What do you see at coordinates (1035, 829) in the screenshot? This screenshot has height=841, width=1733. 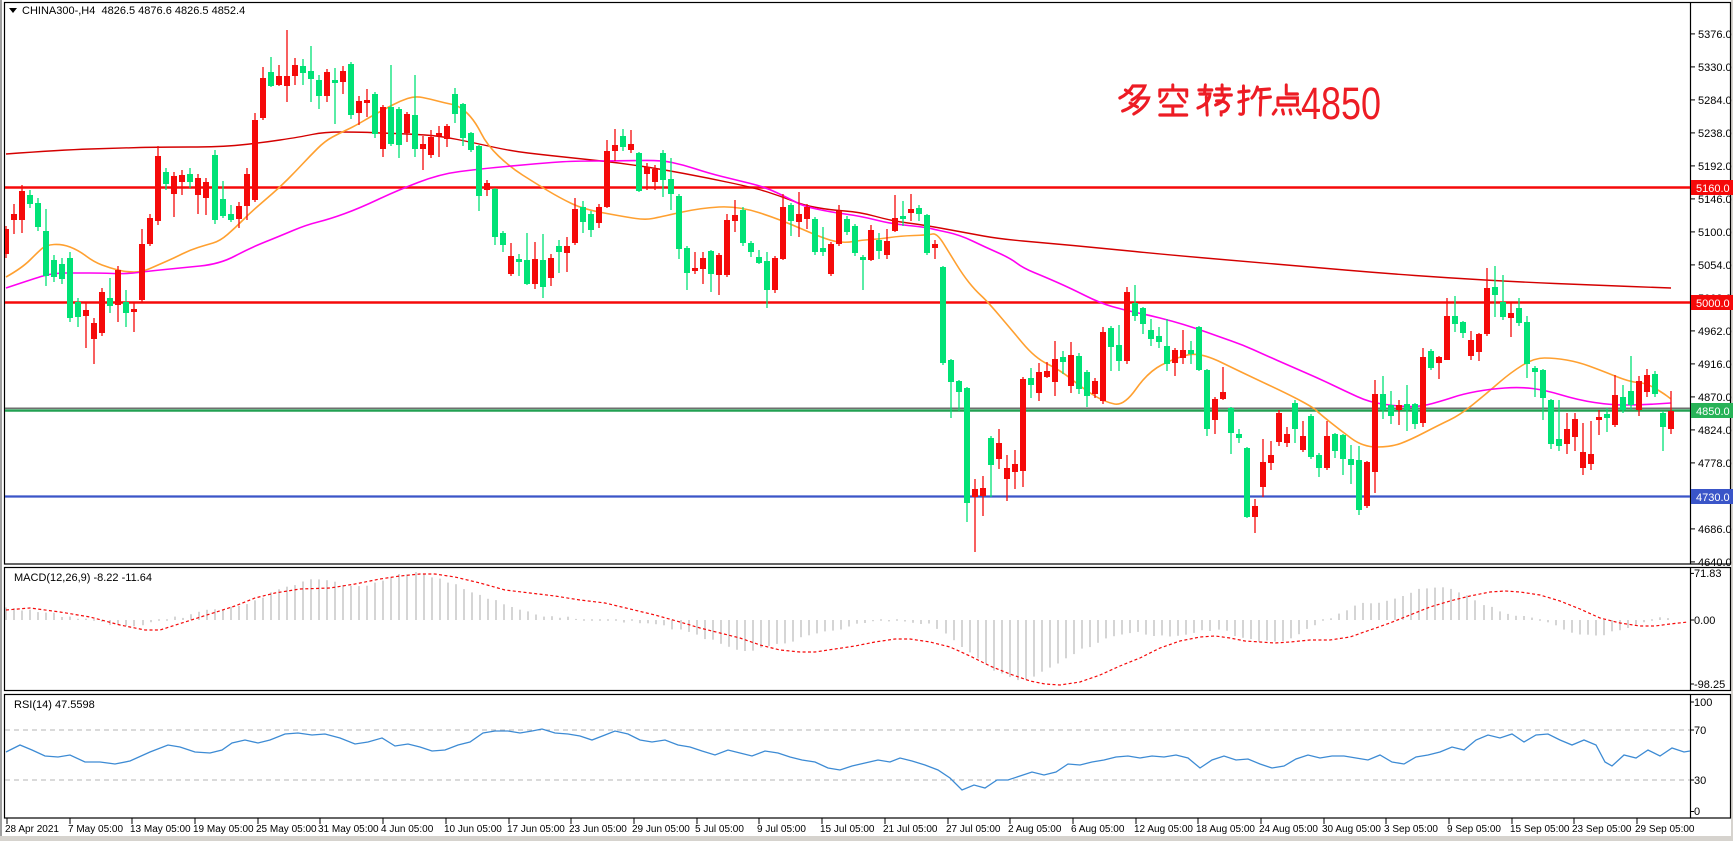 I see `svg-text: 2 Aug 05:00` at bounding box center [1035, 829].